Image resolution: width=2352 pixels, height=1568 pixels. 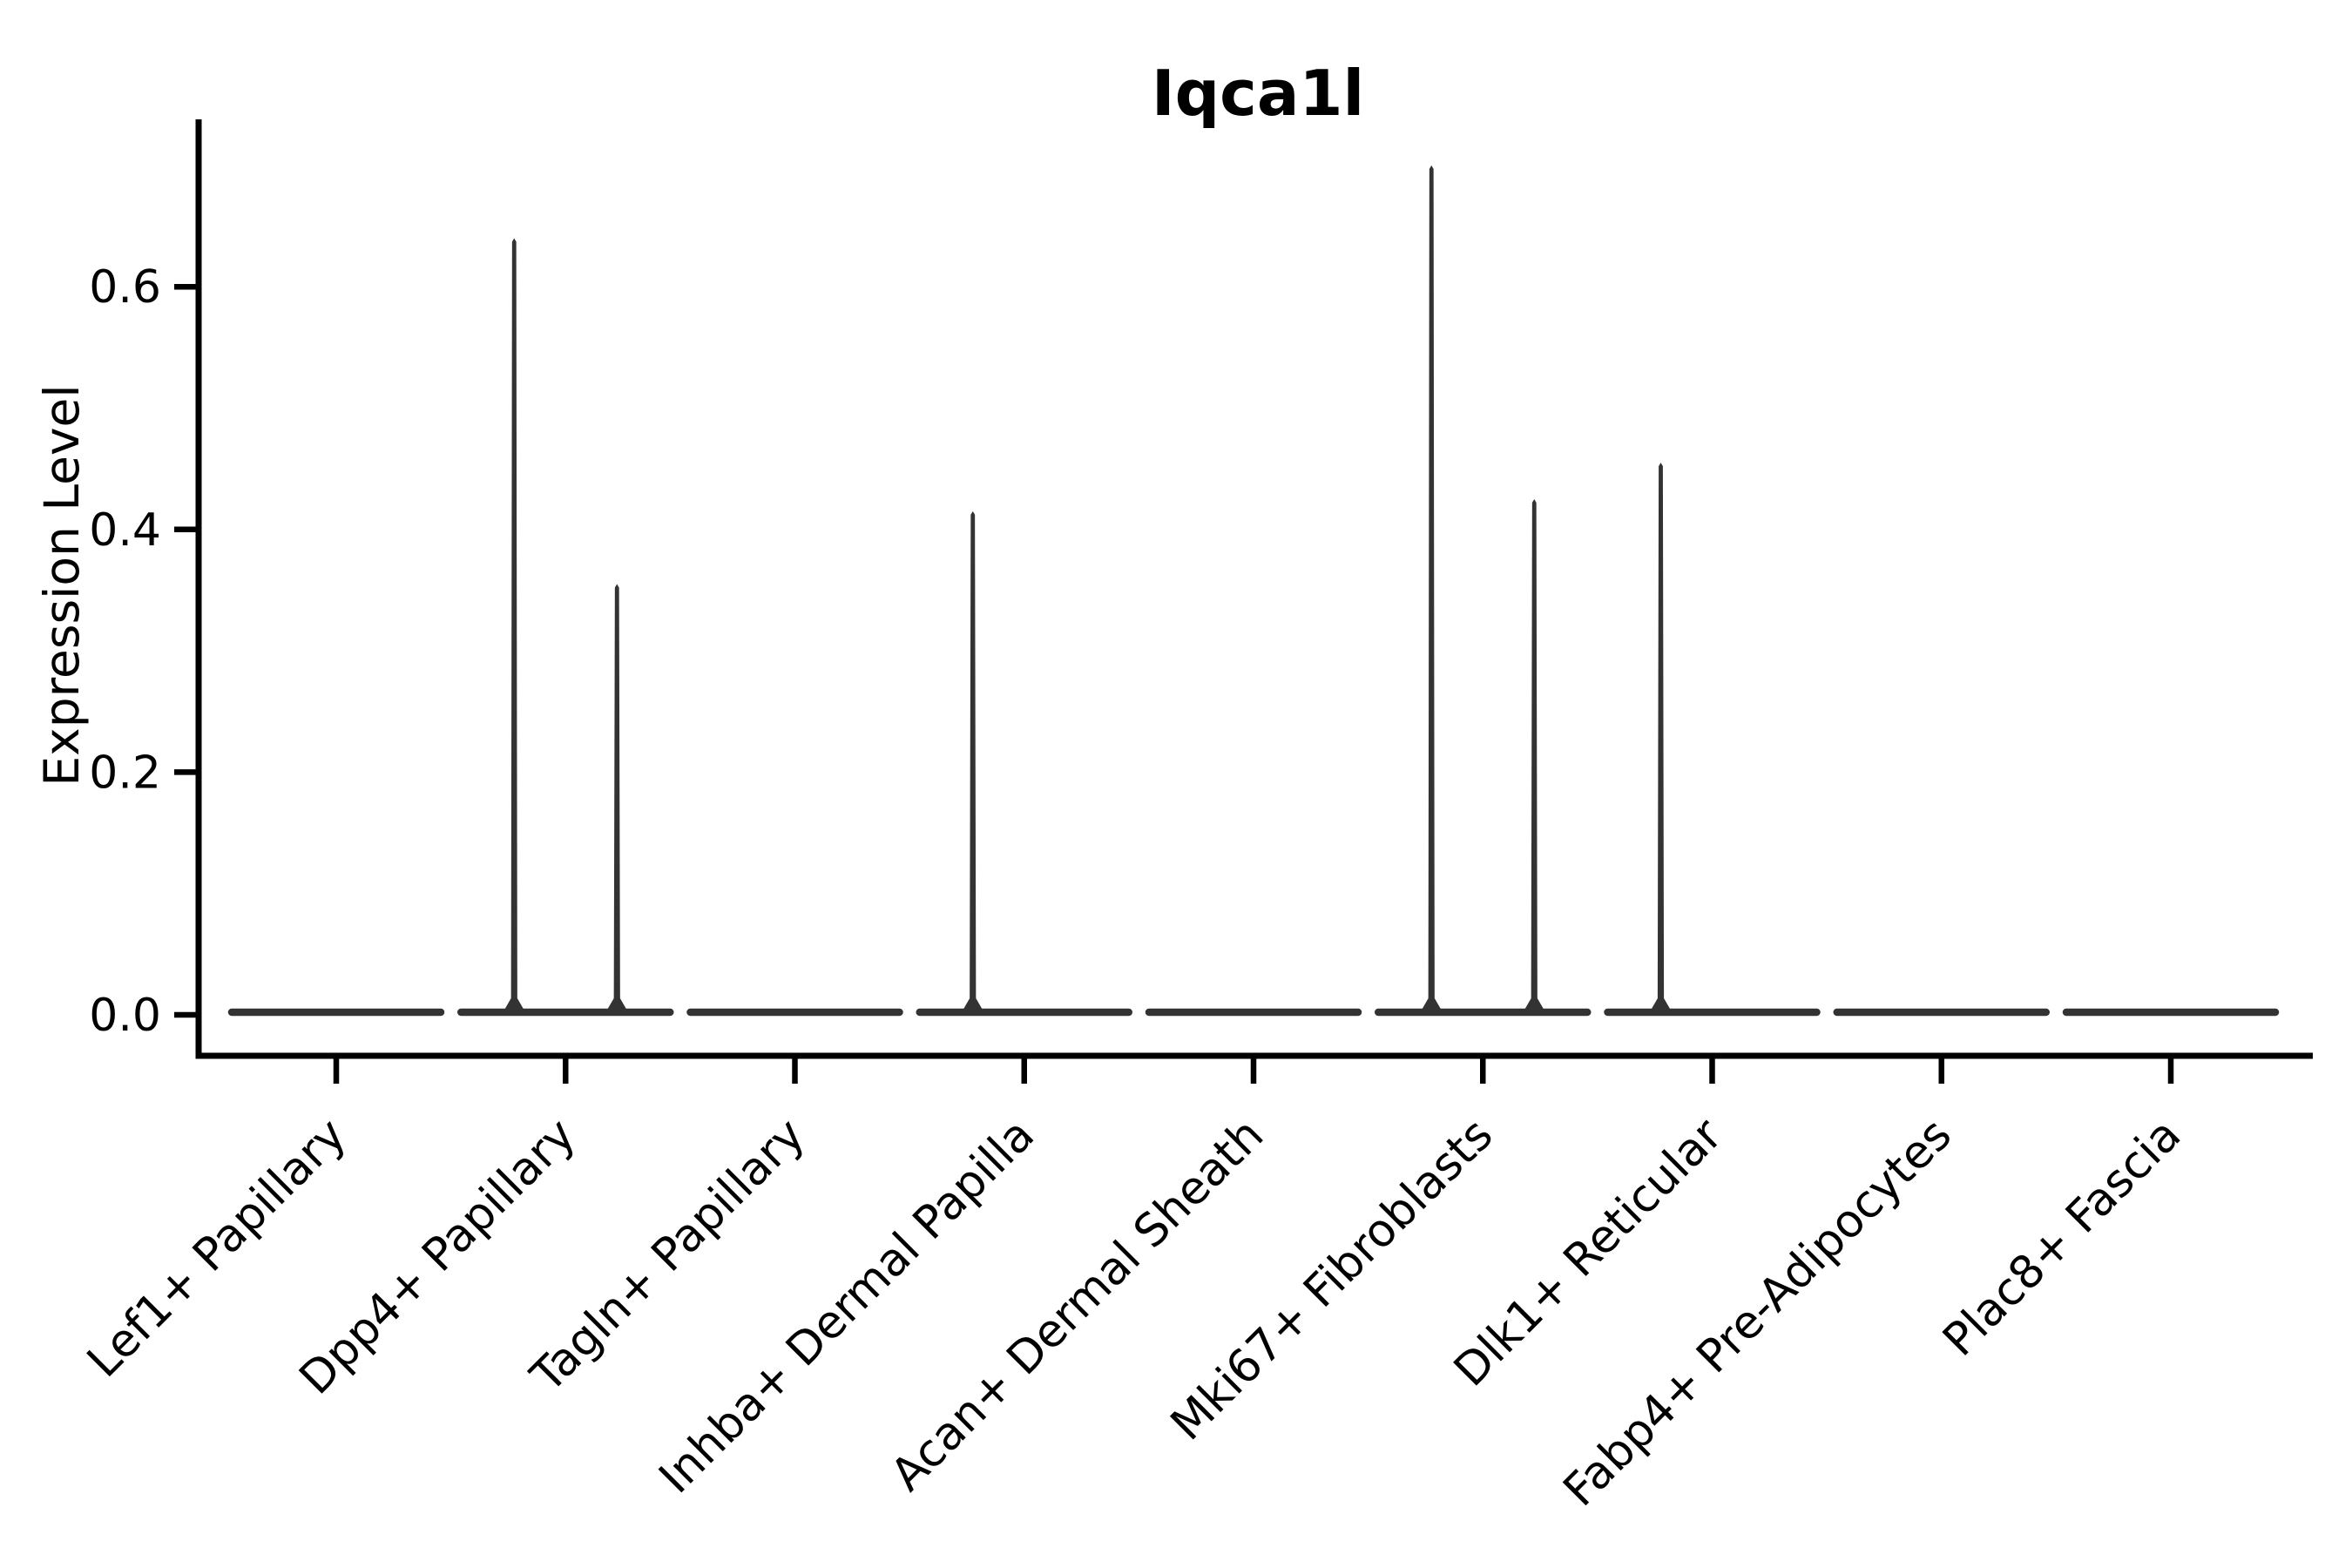 I want to click on y-tick-label: 0.0, so click(x=125, y=1016).